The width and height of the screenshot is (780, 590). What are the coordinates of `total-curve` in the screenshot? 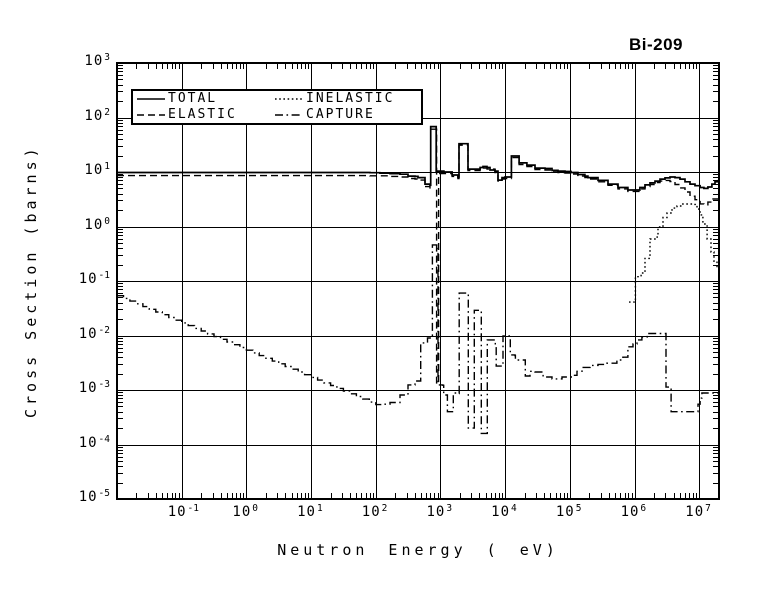 It's located at (418, 158).